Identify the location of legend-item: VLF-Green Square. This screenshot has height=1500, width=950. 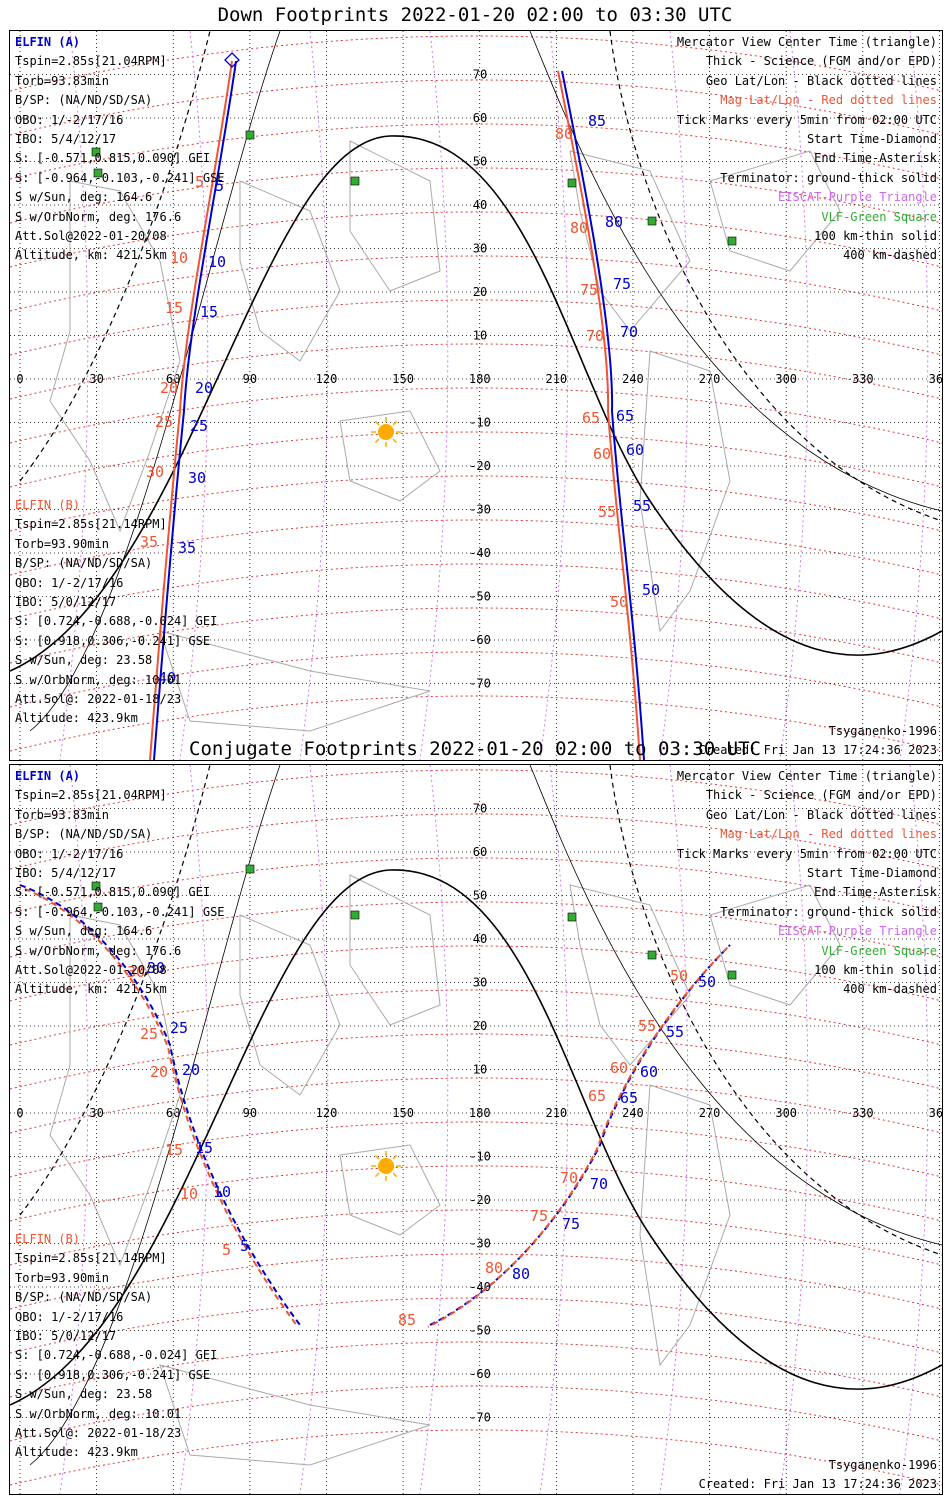
(879, 950).